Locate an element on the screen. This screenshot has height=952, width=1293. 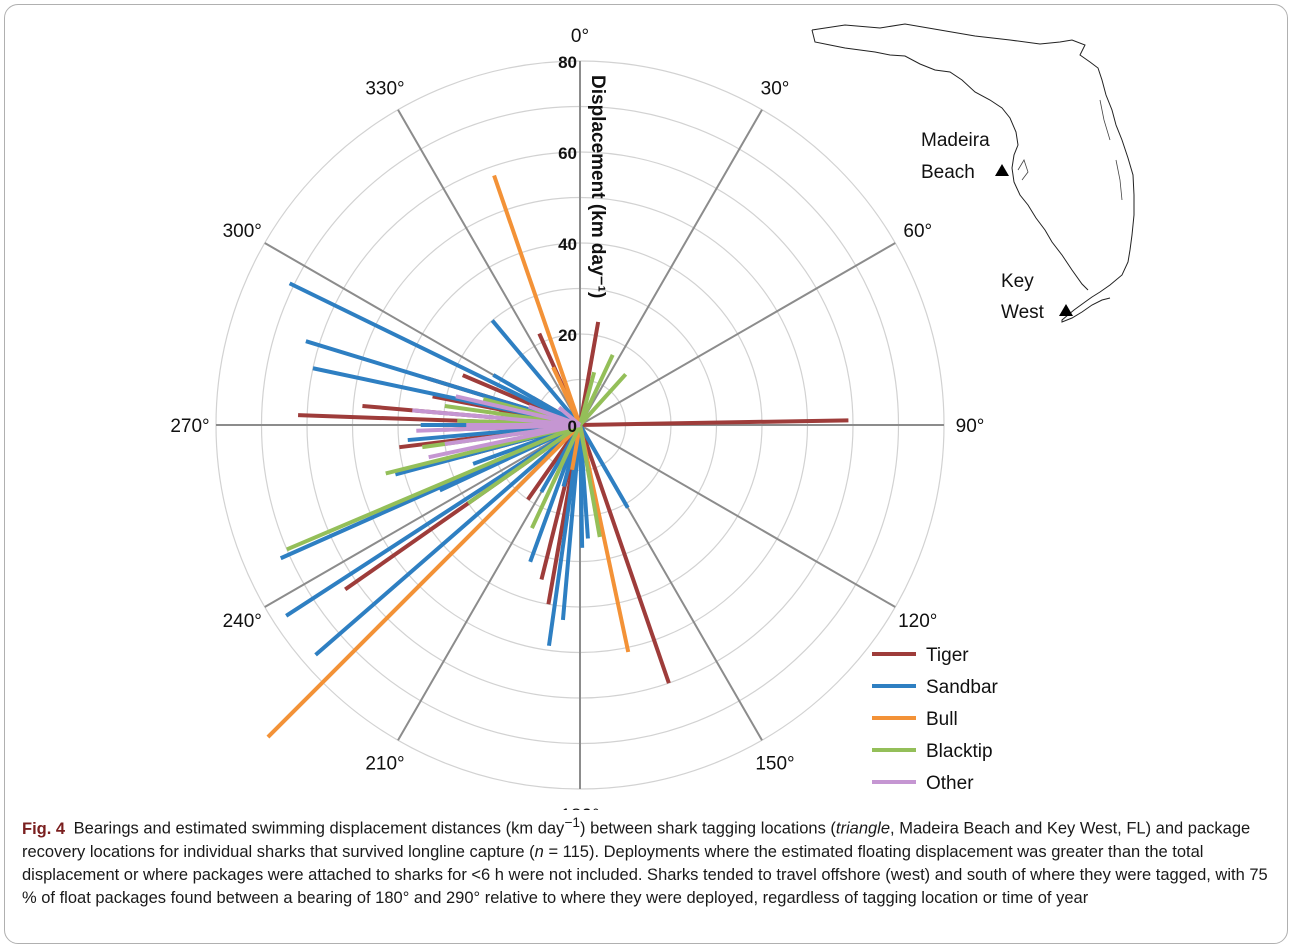
florida-outline is located at coordinates (973, 173).